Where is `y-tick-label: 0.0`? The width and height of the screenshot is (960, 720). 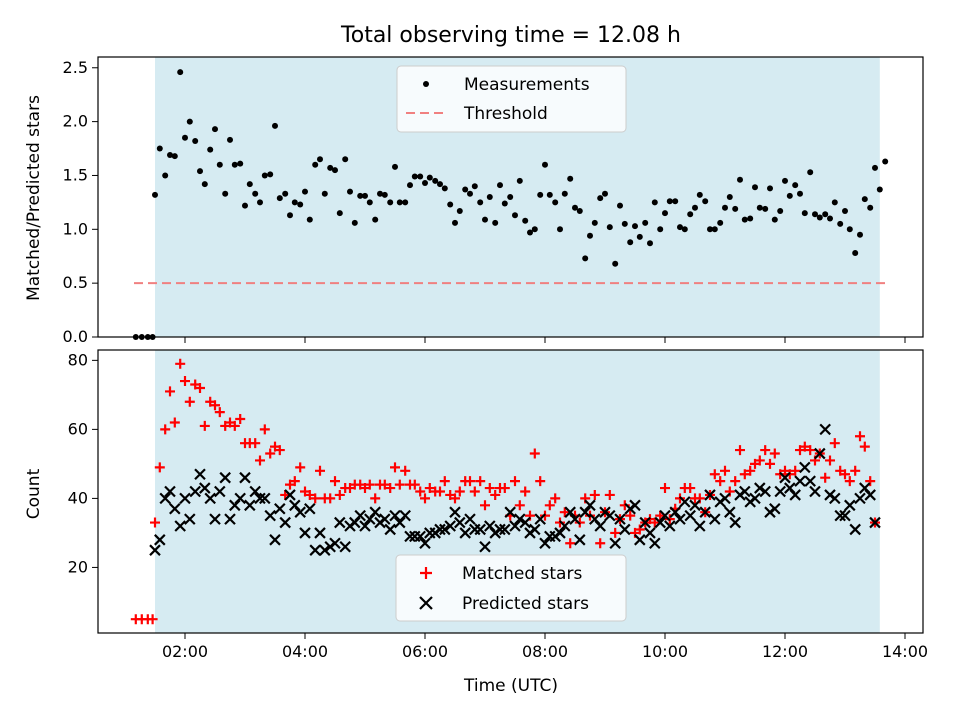
y-tick-label: 0.0 is located at coordinates (75, 336).